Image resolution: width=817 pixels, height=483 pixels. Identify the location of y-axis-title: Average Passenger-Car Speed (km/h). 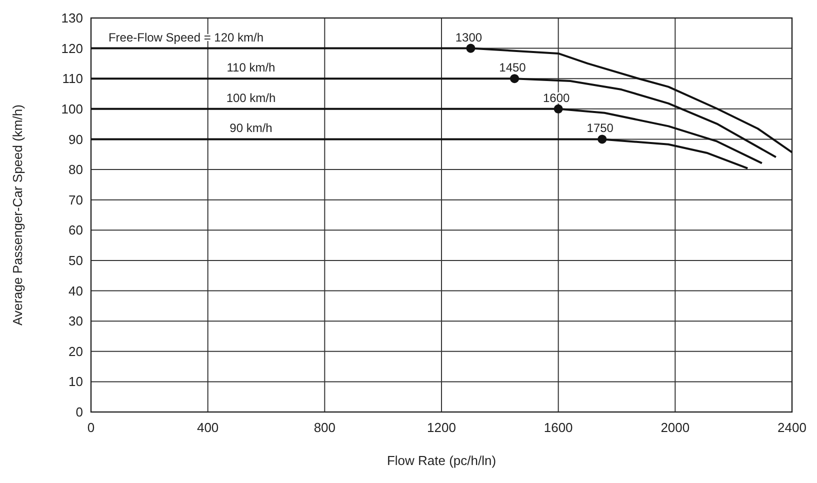
(17, 215).